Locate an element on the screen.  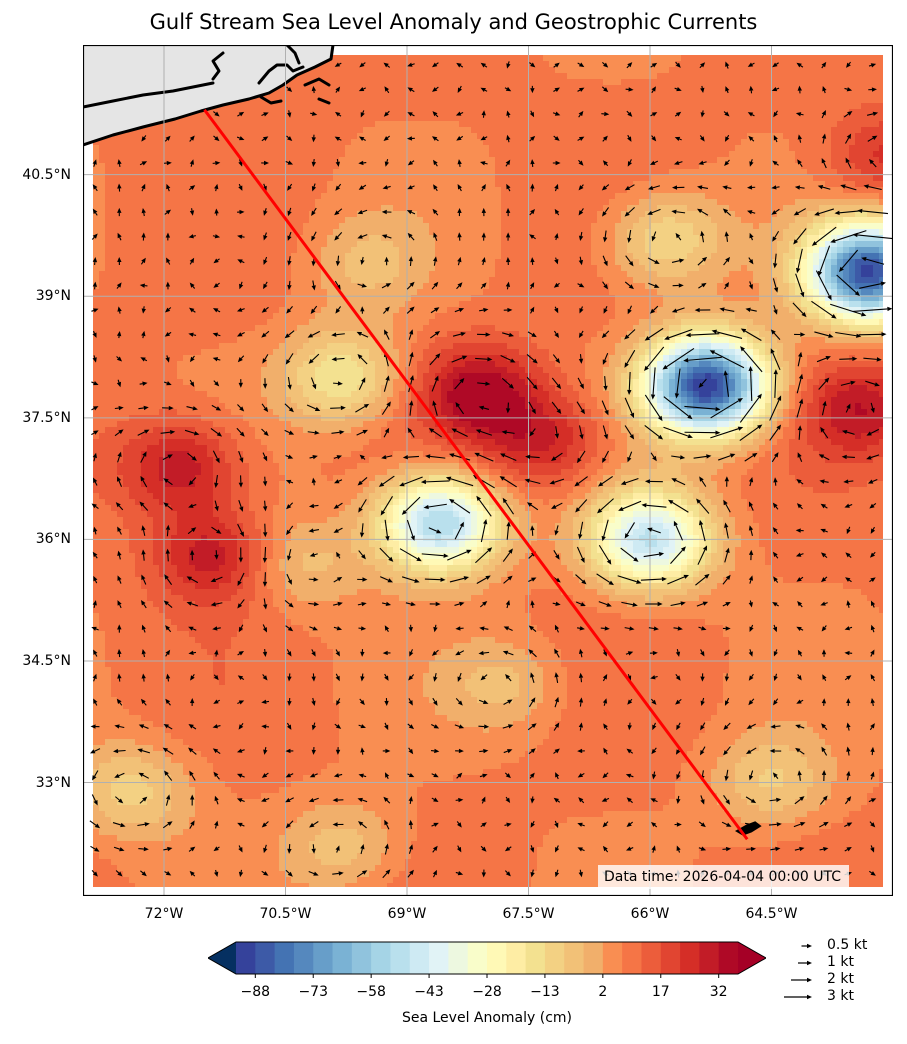
lat-tick-label: 34.5°N is located at coordinates (46, 661).